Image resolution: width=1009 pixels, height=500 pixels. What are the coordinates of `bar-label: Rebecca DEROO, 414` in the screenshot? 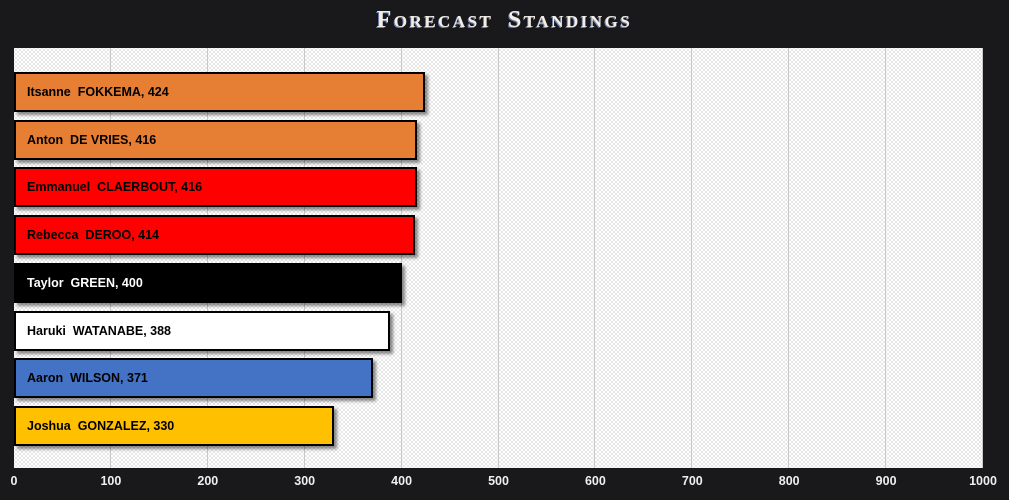 It's located at (93, 235).